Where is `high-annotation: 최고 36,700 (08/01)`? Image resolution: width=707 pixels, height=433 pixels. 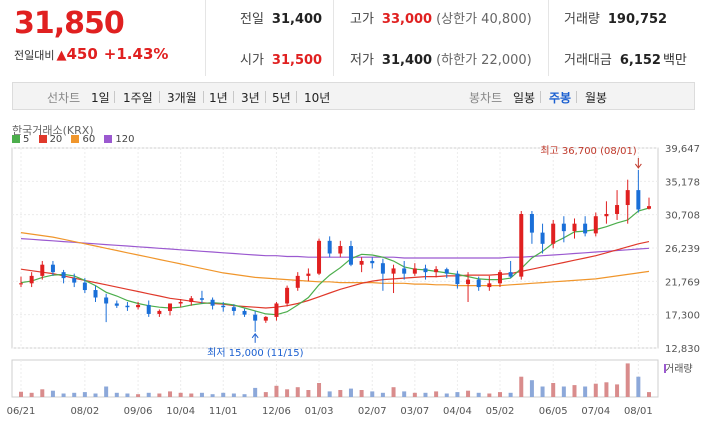
high-annotation: 최고 36,700 (08/01) is located at coordinates (588, 151).